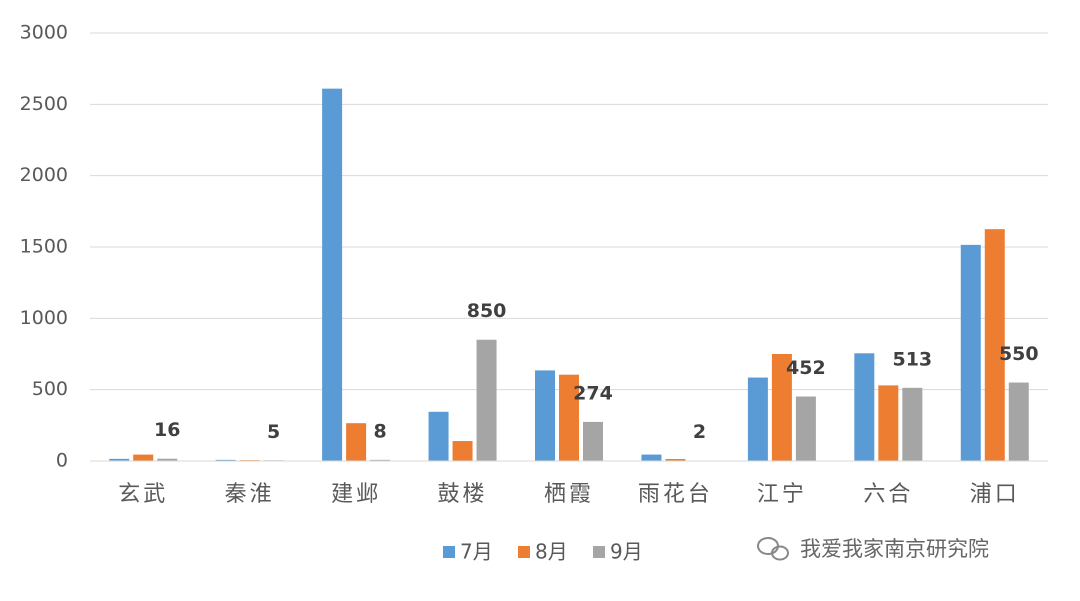 Image resolution: width=1080 pixels, height=601 pixels. Describe the element at coordinates (379, 431) in the screenshot. I see `data-label: 8` at that location.